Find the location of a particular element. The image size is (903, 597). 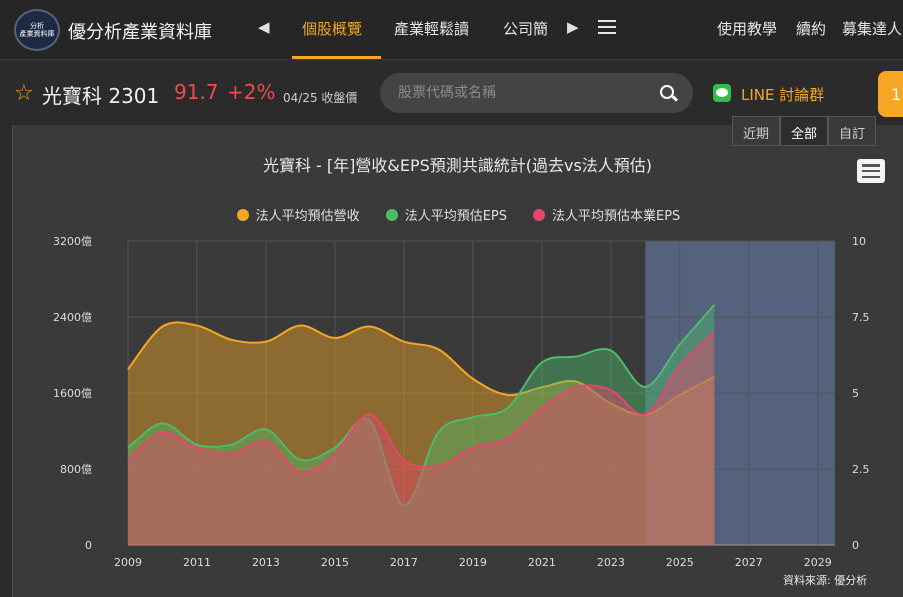

x-tick-label: 2015 is located at coordinates (335, 562).